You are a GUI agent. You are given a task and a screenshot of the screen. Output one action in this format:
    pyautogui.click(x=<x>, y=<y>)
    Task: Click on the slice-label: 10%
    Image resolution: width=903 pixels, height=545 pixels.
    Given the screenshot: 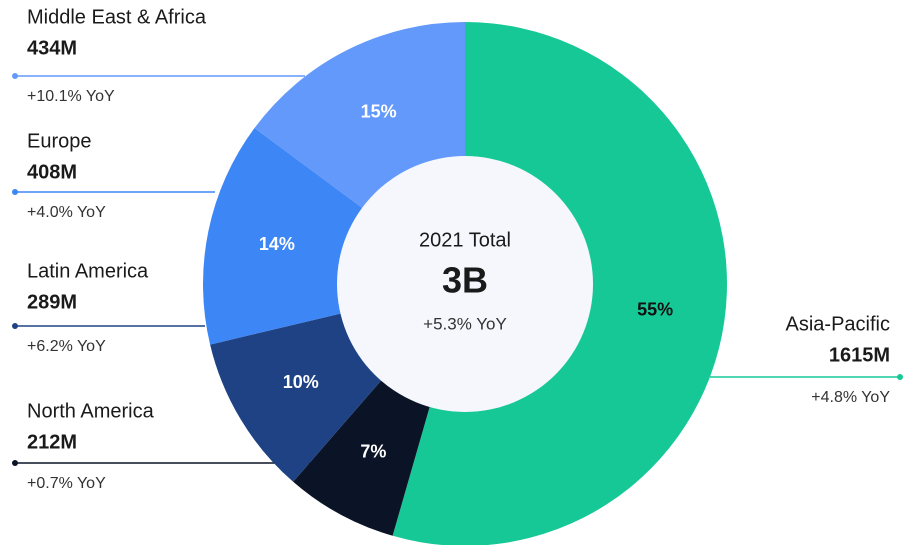 What is the action you would take?
    pyautogui.click(x=301, y=382)
    